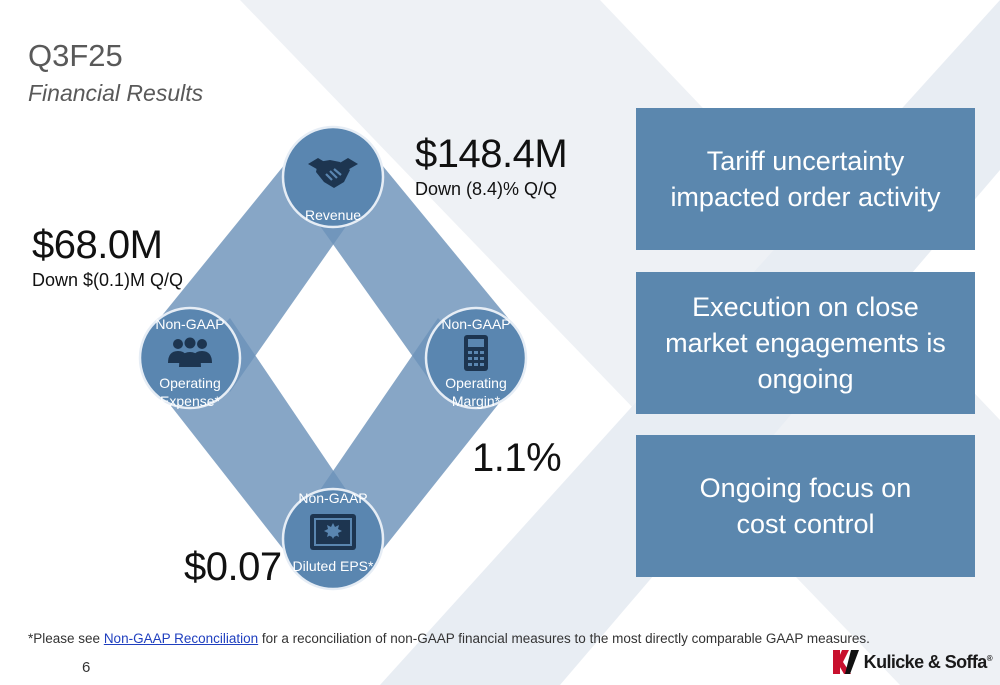  I want to click on eps-value: $0.07, so click(233, 567).